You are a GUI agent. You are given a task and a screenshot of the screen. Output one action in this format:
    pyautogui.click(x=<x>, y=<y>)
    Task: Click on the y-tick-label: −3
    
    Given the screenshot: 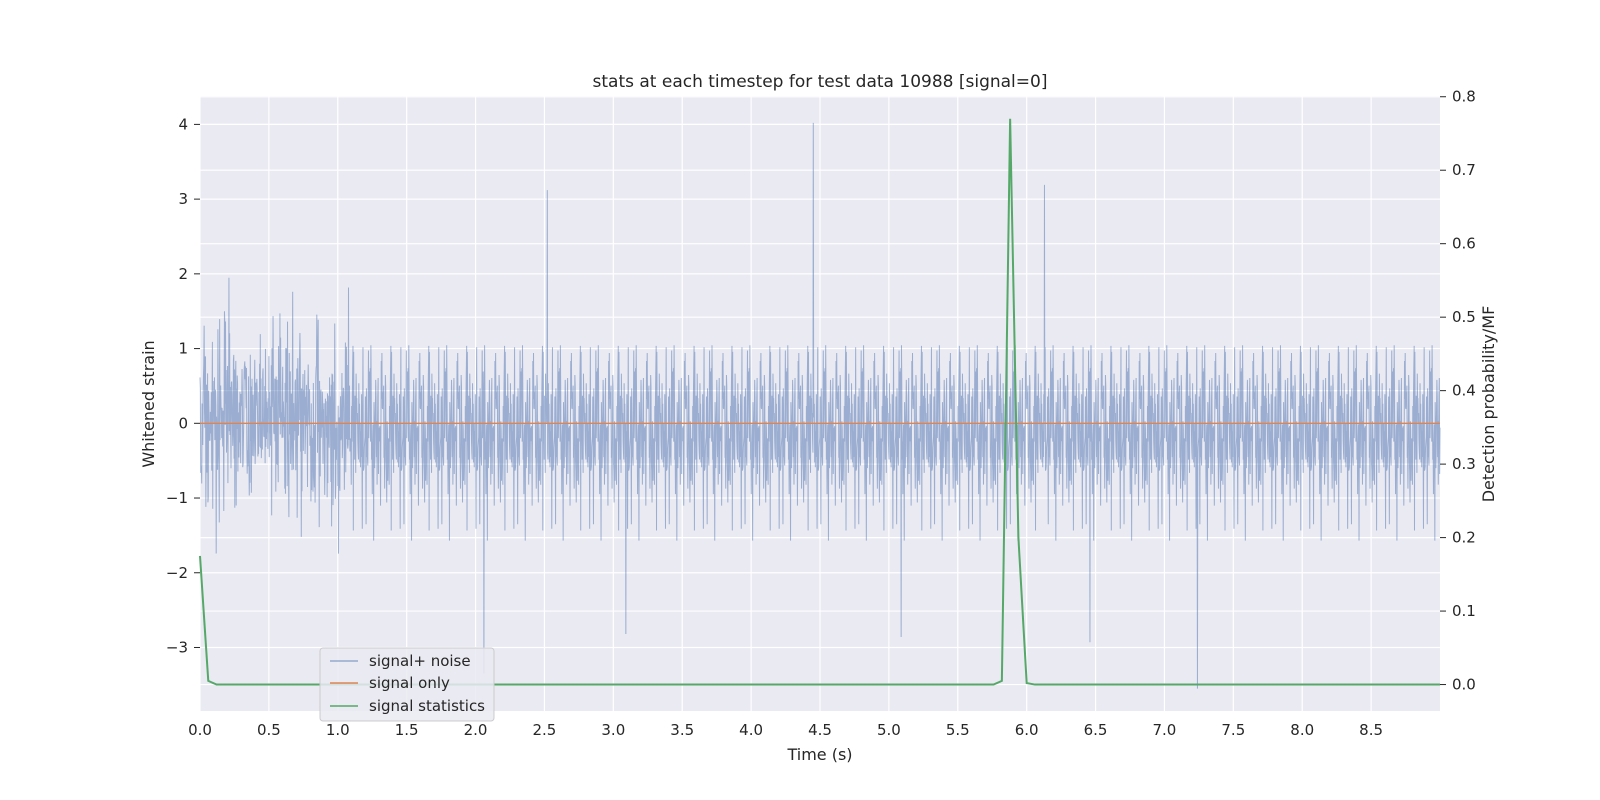 What is the action you would take?
    pyautogui.click(x=177, y=647)
    